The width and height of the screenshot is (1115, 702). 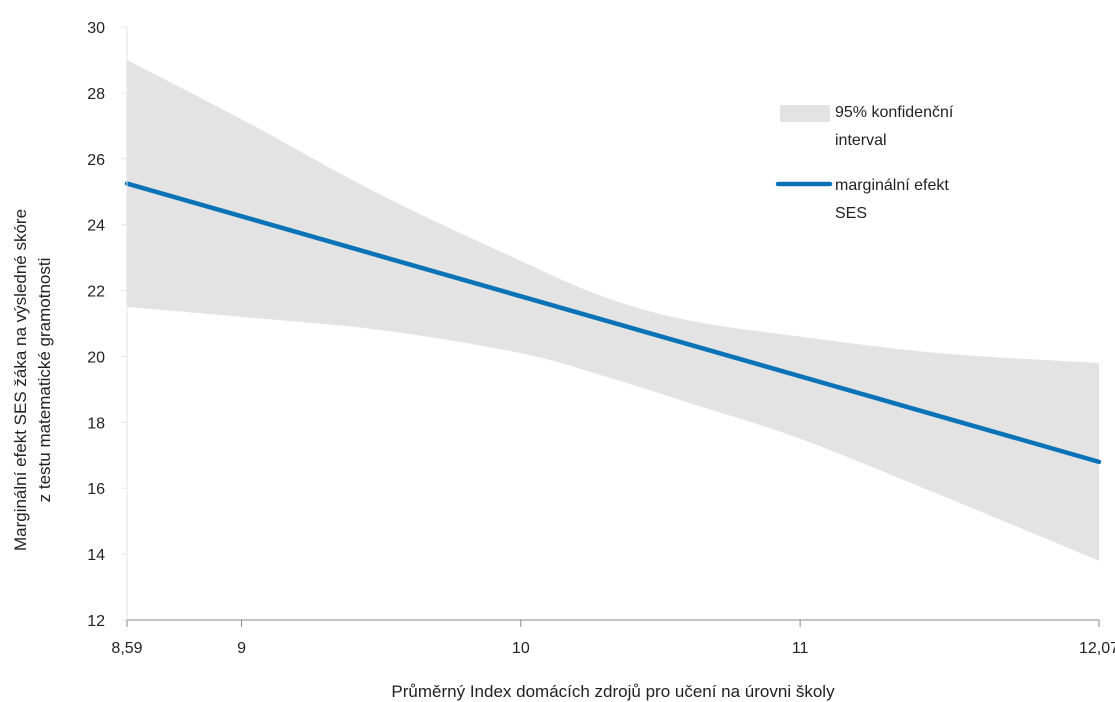 What do you see at coordinates (241, 648) in the screenshot?
I see `x-tick-label: 9` at bounding box center [241, 648].